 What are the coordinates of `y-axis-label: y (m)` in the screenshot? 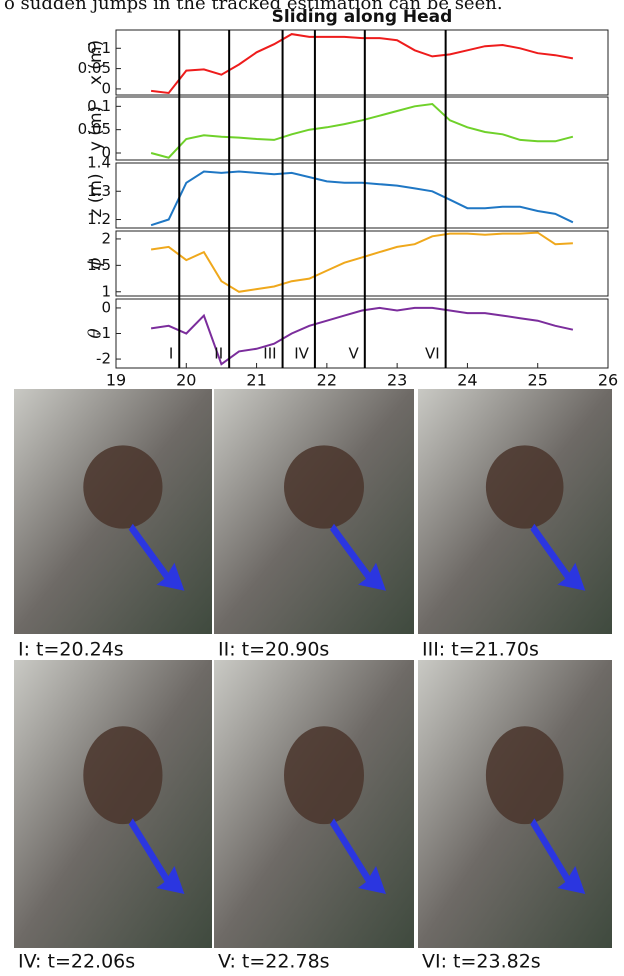 It's located at (96, 128).